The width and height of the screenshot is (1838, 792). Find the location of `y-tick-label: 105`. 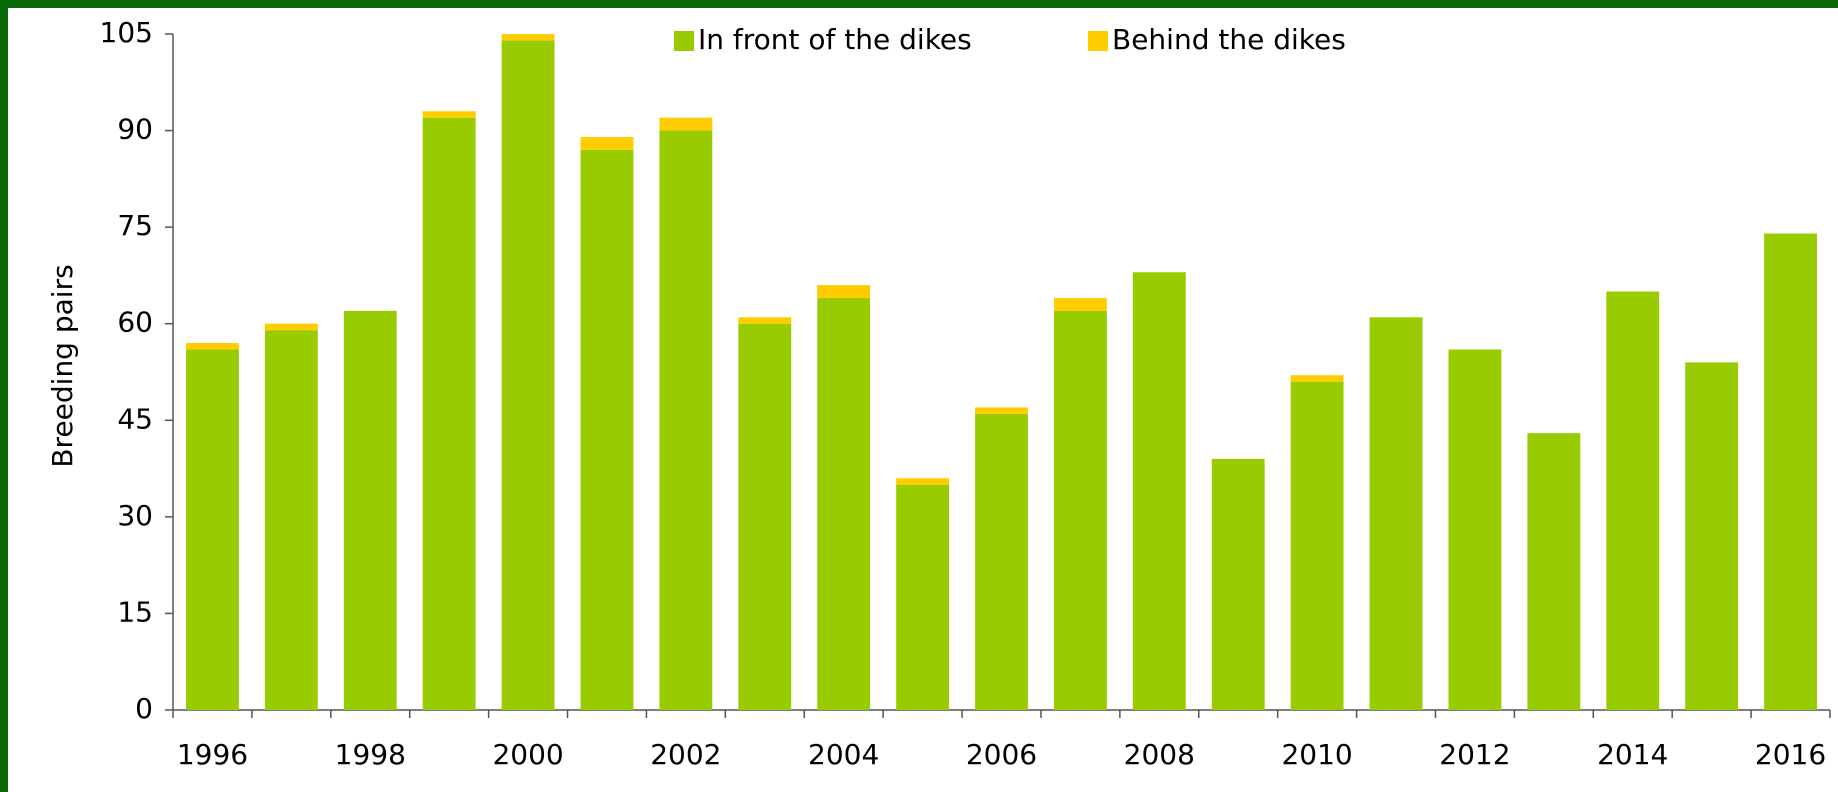

y-tick-label: 105 is located at coordinates (126, 32).